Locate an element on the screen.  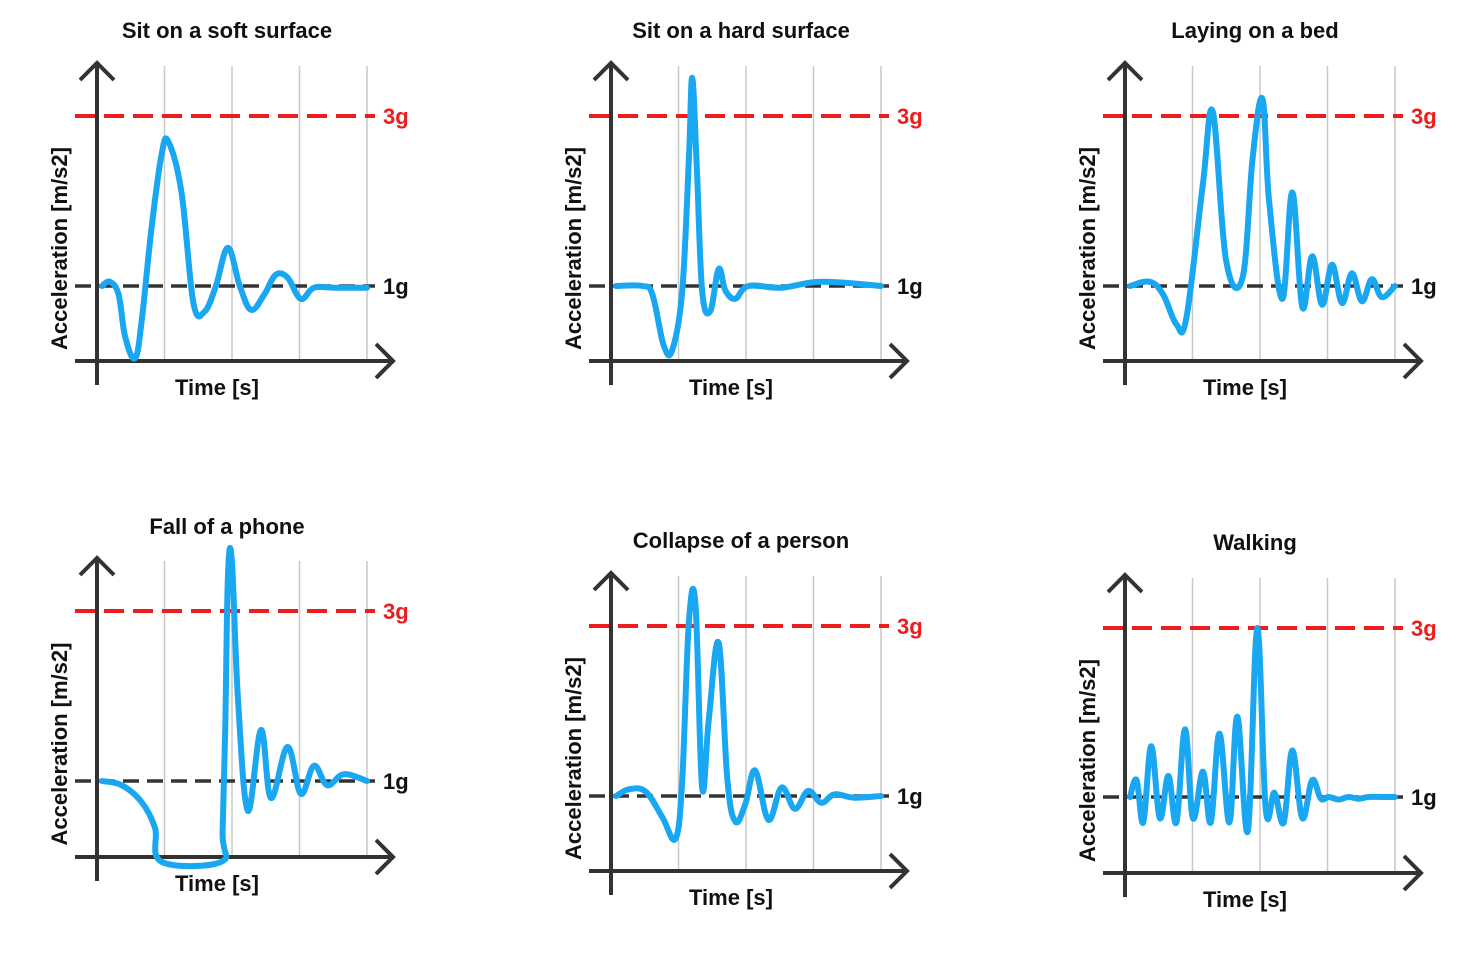
chart-title: Sit on a soft surface is located at coordinates (227, 30).